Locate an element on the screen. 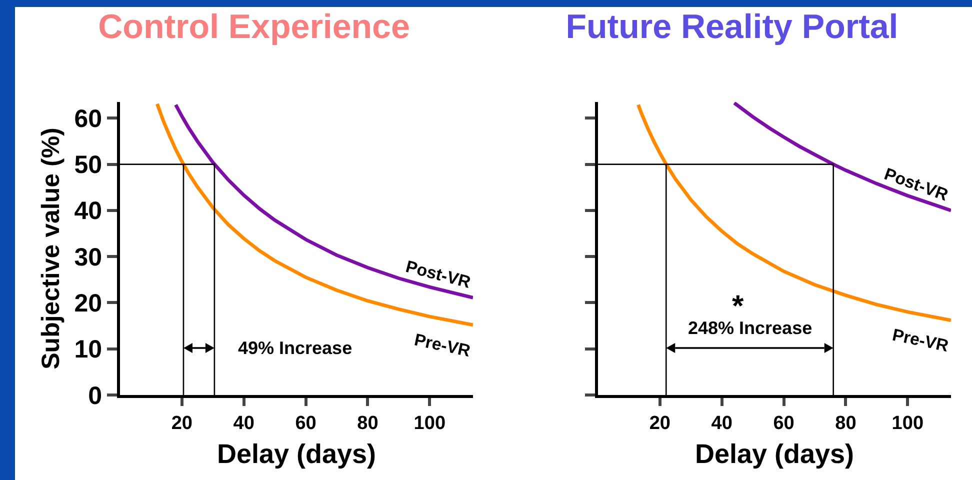  y-tick-label: 10 is located at coordinates (88, 350).